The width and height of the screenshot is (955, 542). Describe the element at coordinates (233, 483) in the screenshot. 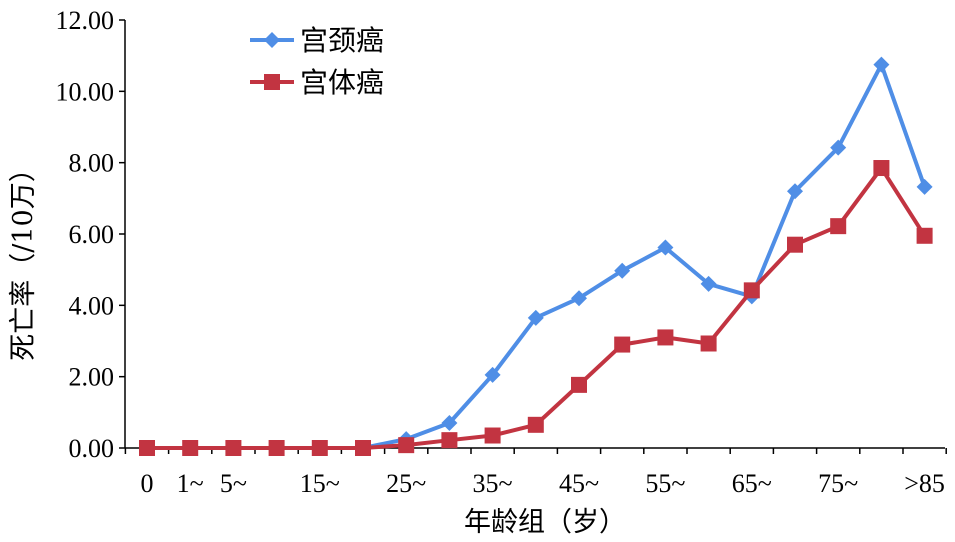

I see `x-tick-label: 5~` at that location.